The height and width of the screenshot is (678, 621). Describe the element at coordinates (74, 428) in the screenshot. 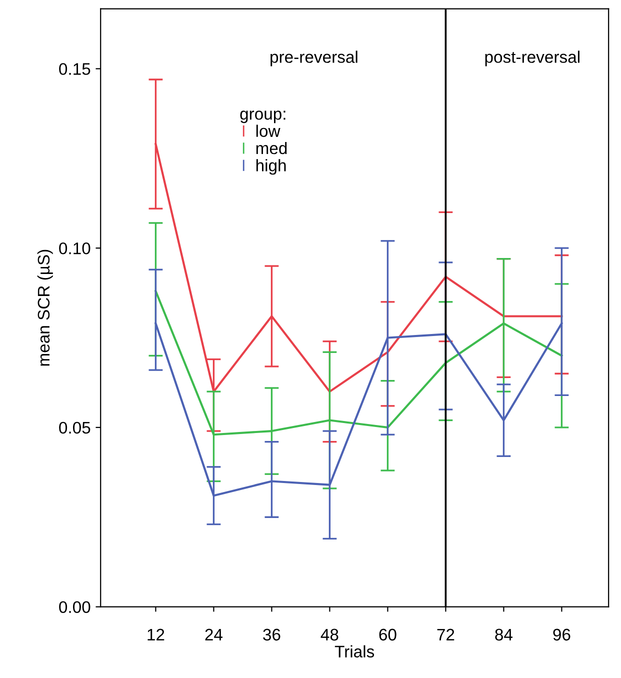

I see `y-tick-label: 0.05` at that location.